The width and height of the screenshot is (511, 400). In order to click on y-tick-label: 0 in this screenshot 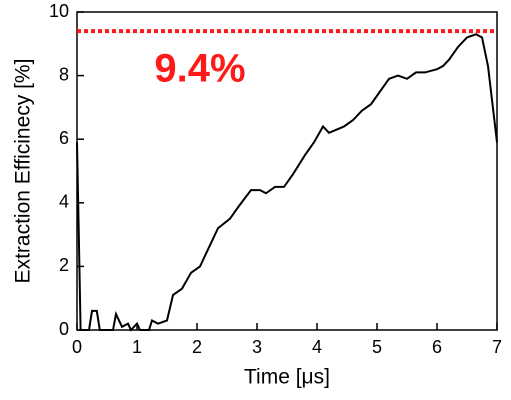, I will do `click(64, 329)`.